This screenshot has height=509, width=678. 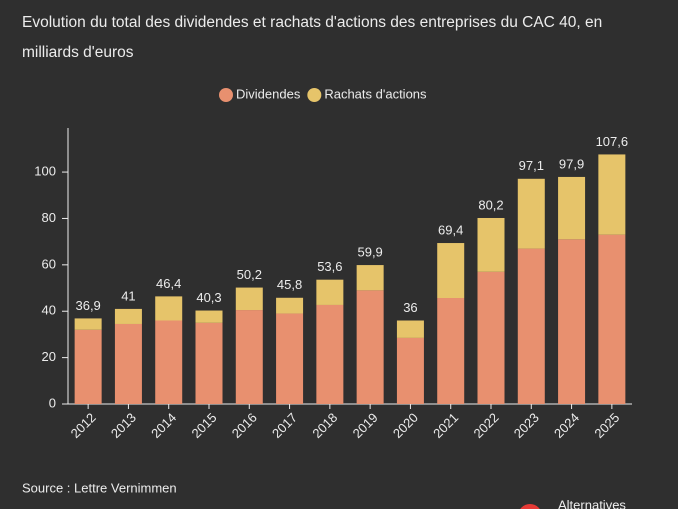 What do you see at coordinates (208, 297) in the screenshot?
I see `total-label: 40,3` at bounding box center [208, 297].